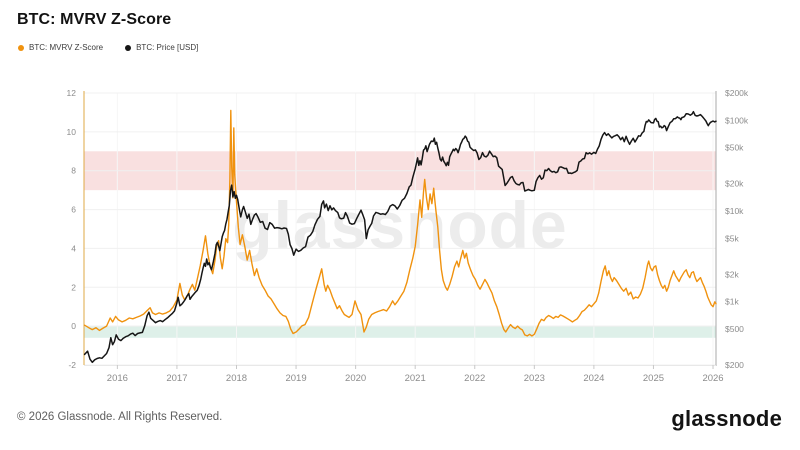 This screenshot has height=450, width=800. Describe the element at coordinates (176, 378) in the screenshot. I see `svg-text: 2017` at that location.